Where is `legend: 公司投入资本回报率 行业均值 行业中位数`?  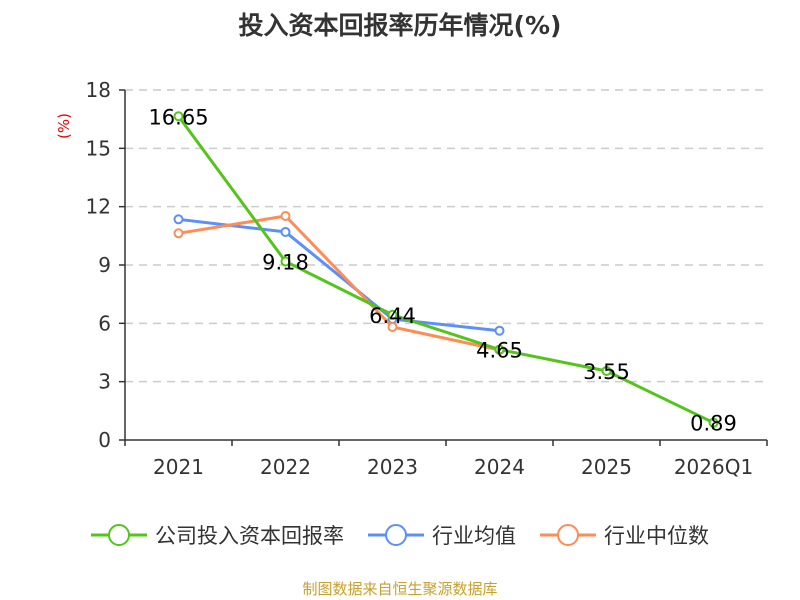
legend: 公司投入资本回报率 行业均值 行业中位数 is located at coordinates (400, 535).